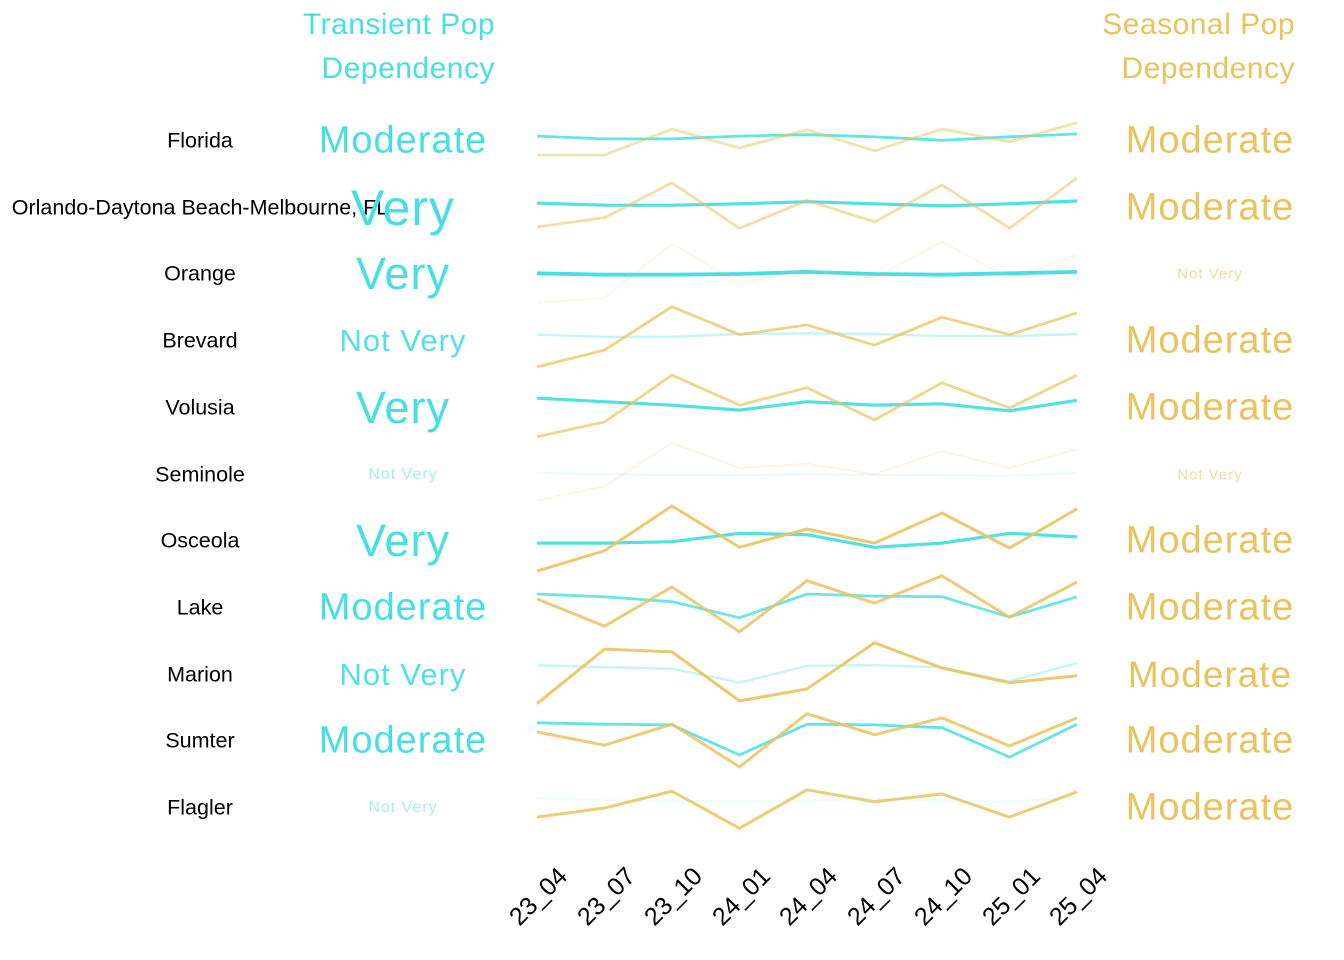 This screenshot has width=1344, height=960. Describe the element at coordinates (408, 68) in the screenshot. I see `transient-header-line2: Dependency` at that location.